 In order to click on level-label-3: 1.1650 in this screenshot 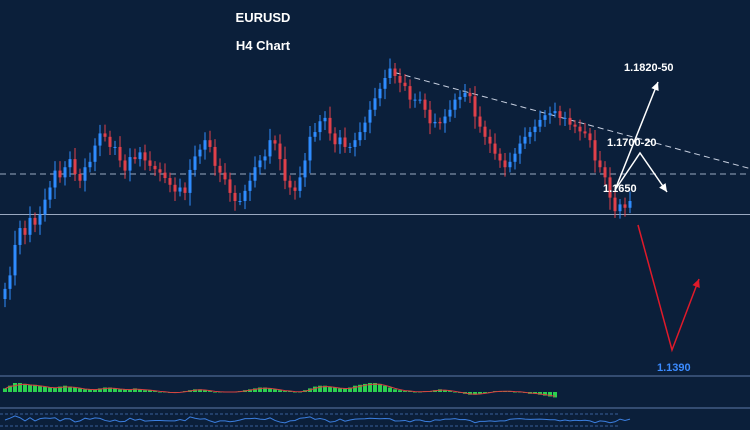, I will do `click(620, 189)`.